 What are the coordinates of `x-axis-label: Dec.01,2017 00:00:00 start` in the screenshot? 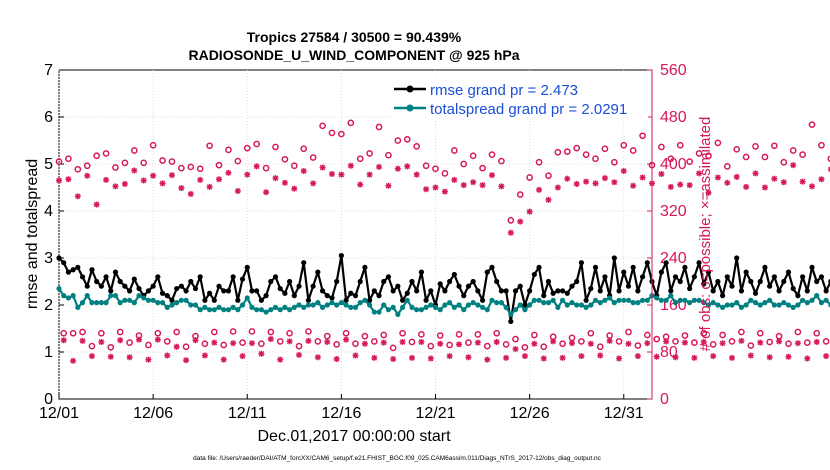 It's located at (354, 436).